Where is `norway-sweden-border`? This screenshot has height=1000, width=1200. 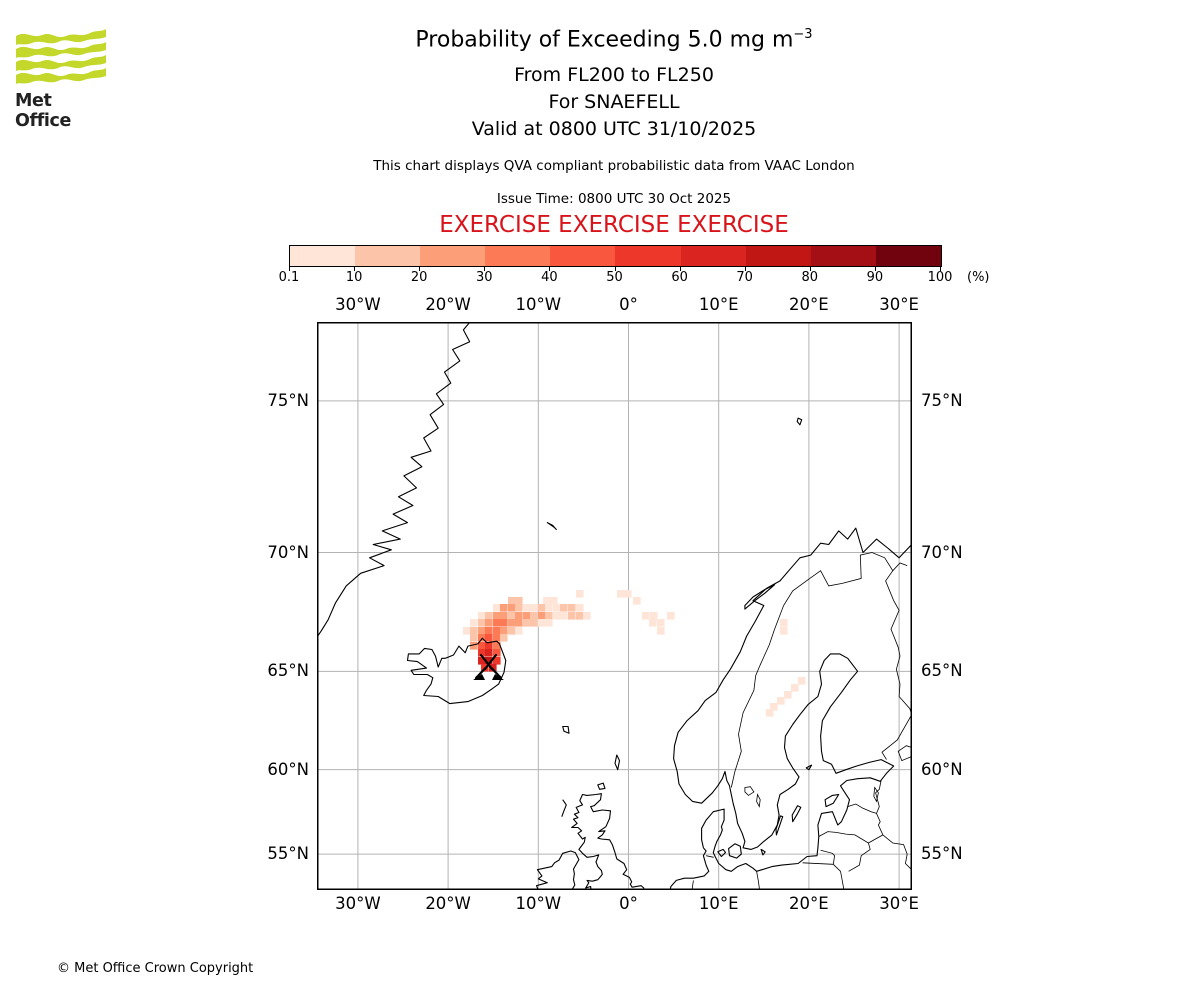
norway-sweden-border is located at coordinates (770, 683).